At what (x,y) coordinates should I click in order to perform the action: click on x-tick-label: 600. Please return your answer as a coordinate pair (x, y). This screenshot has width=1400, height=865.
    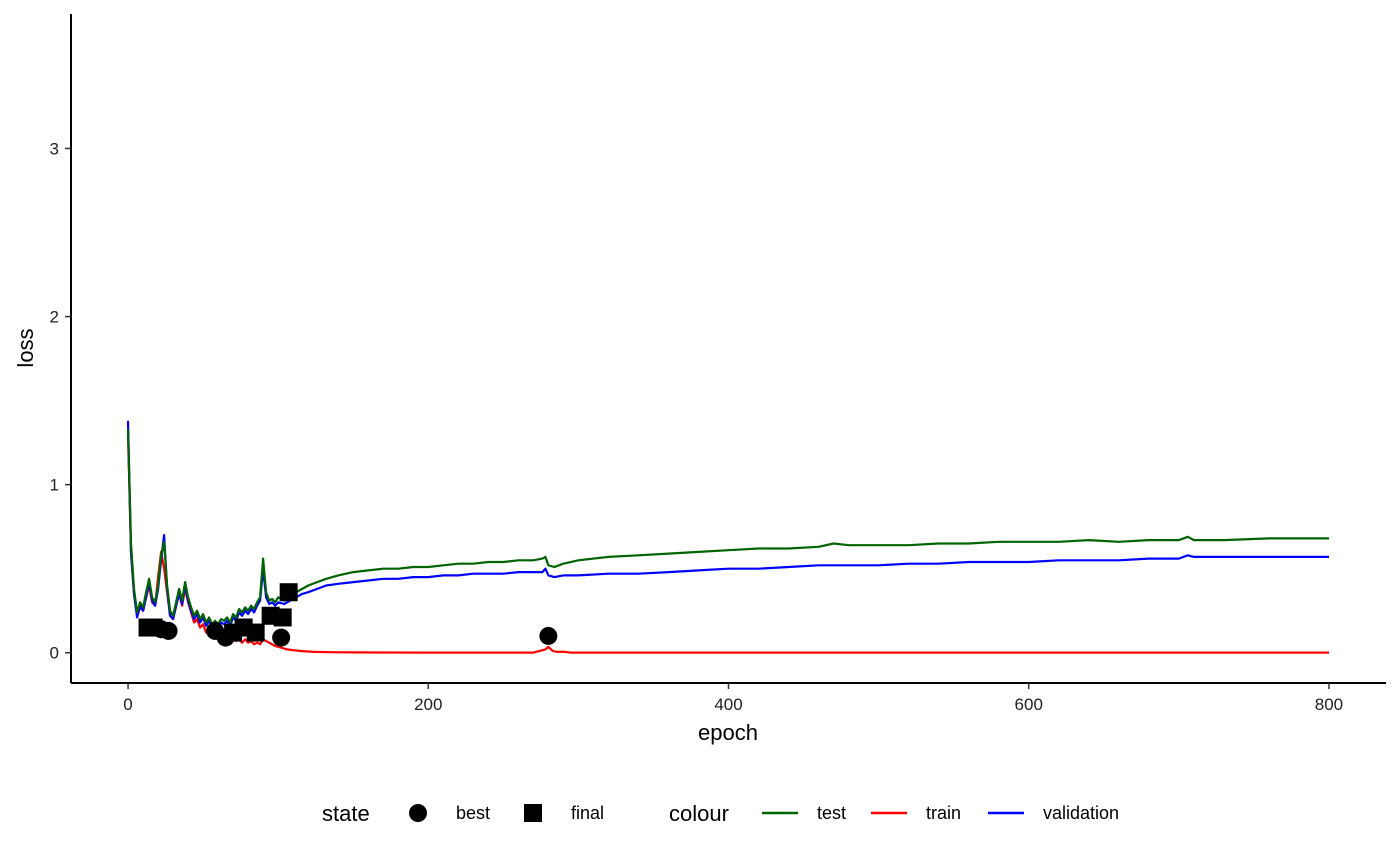
    Looking at the image, I should click on (1029, 704).